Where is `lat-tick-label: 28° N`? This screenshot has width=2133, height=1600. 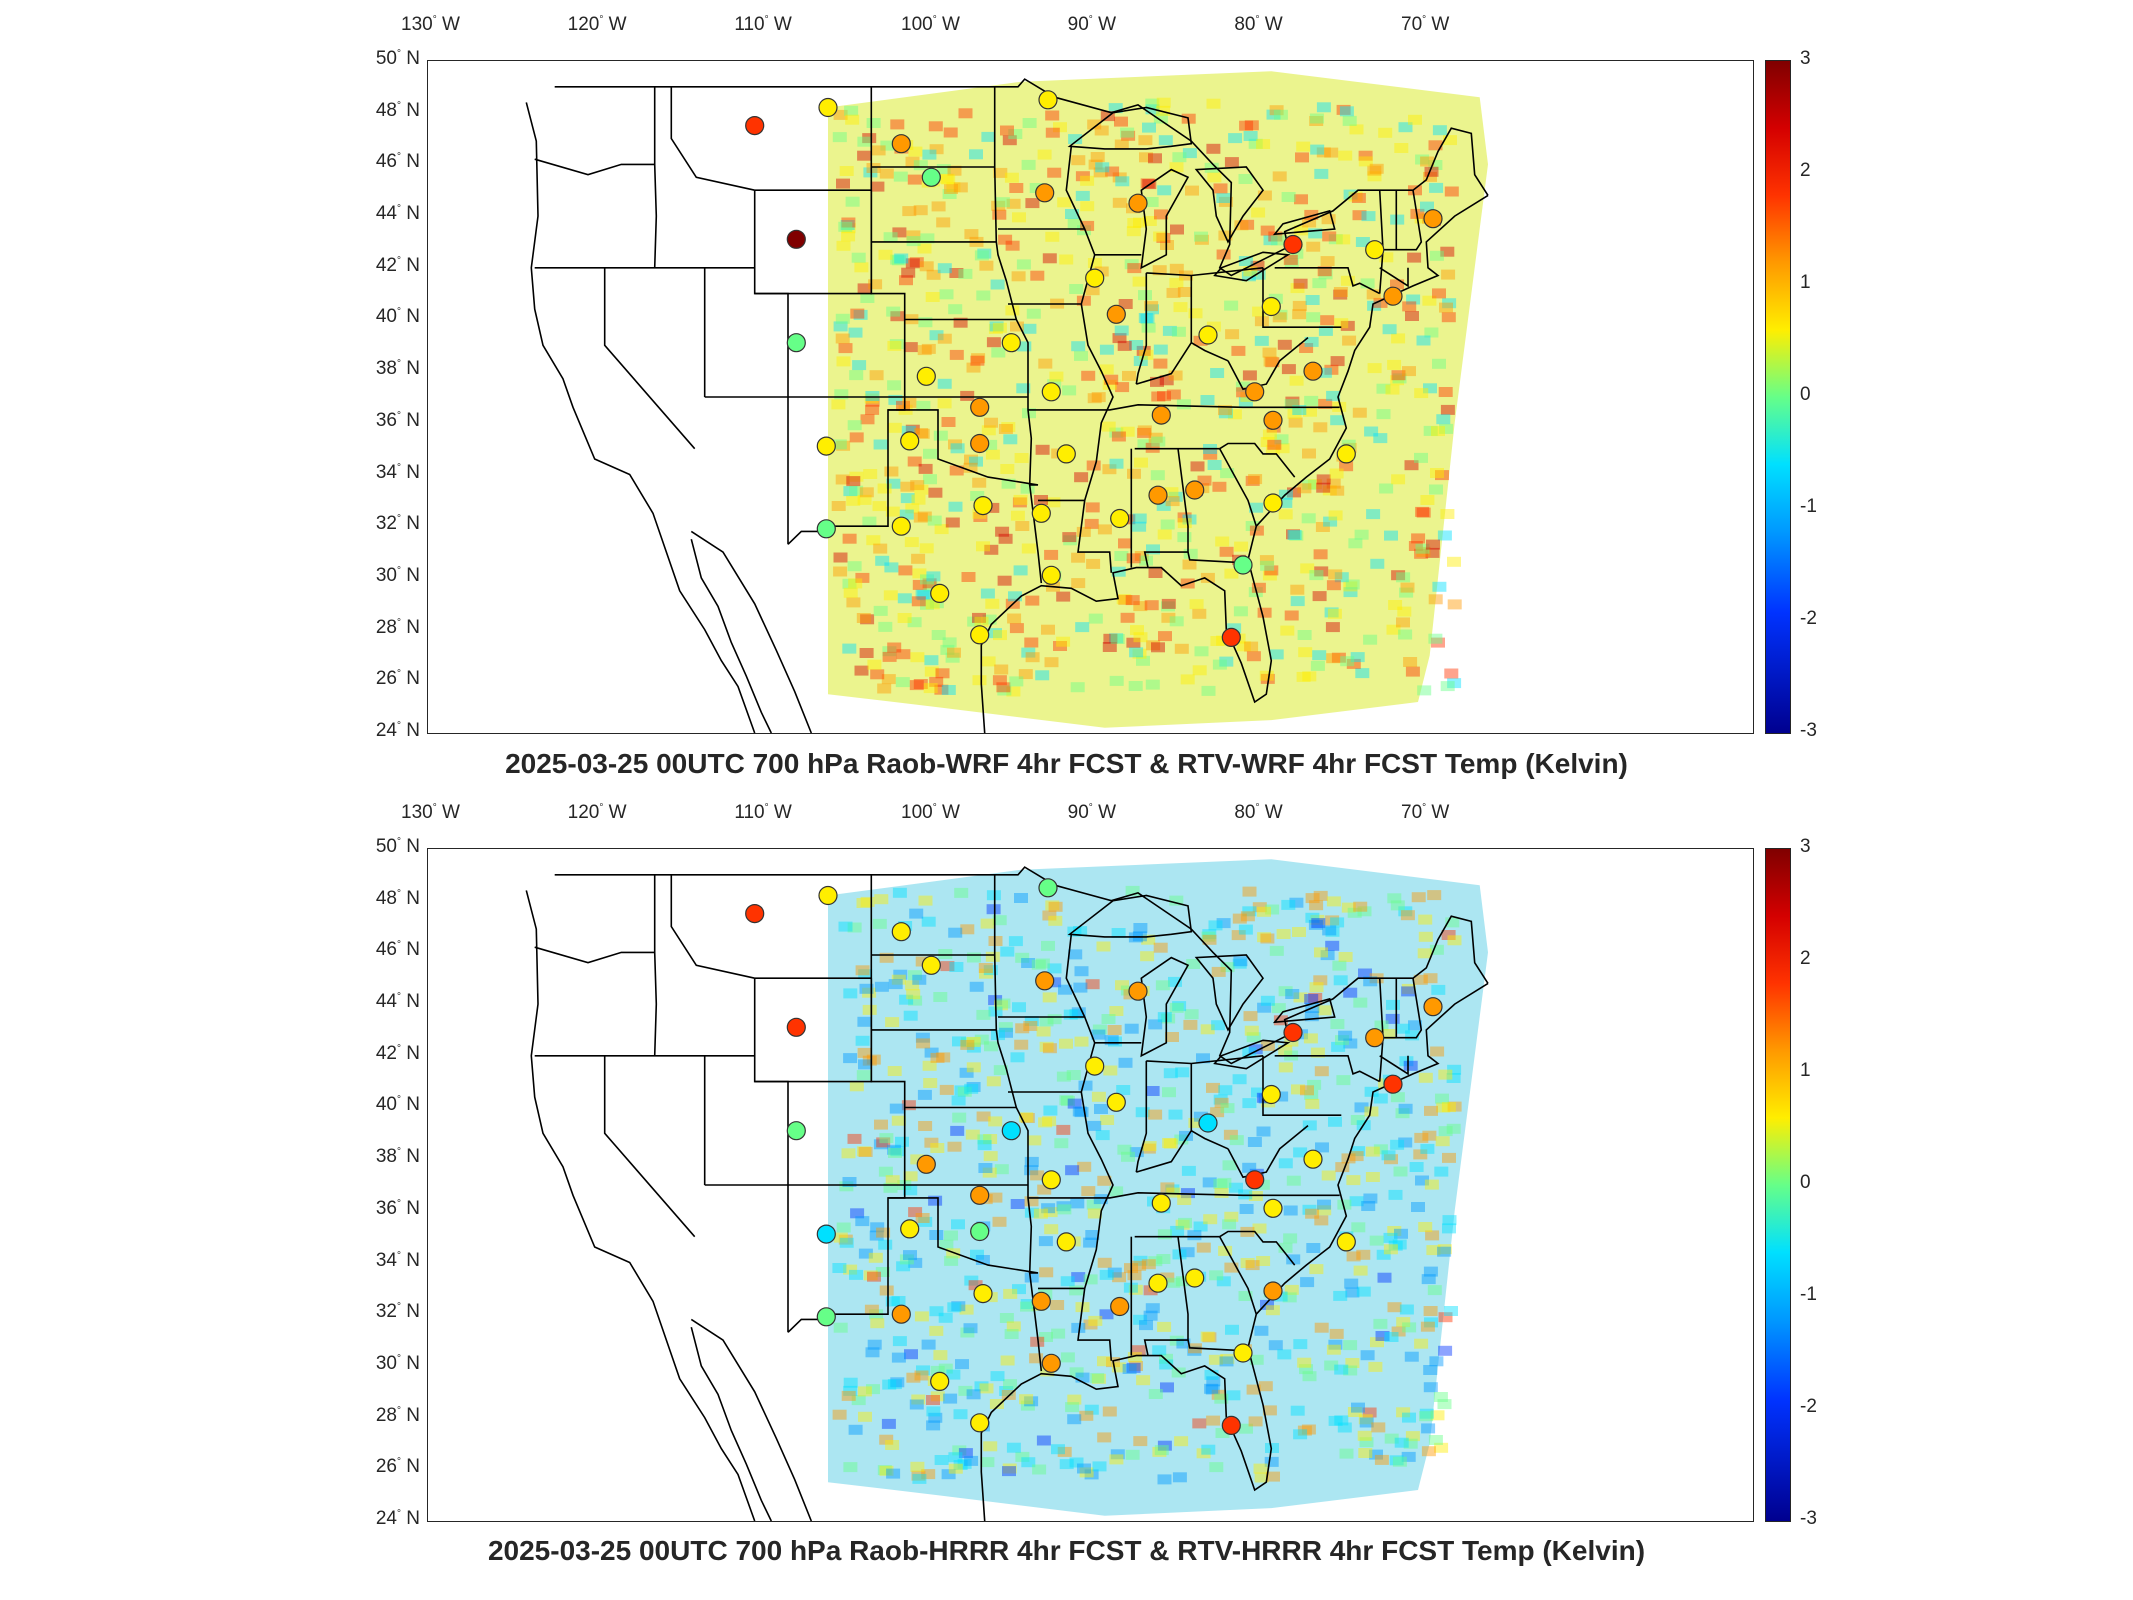
lat-tick-label: 28° N is located at coordinates (397, 1415).